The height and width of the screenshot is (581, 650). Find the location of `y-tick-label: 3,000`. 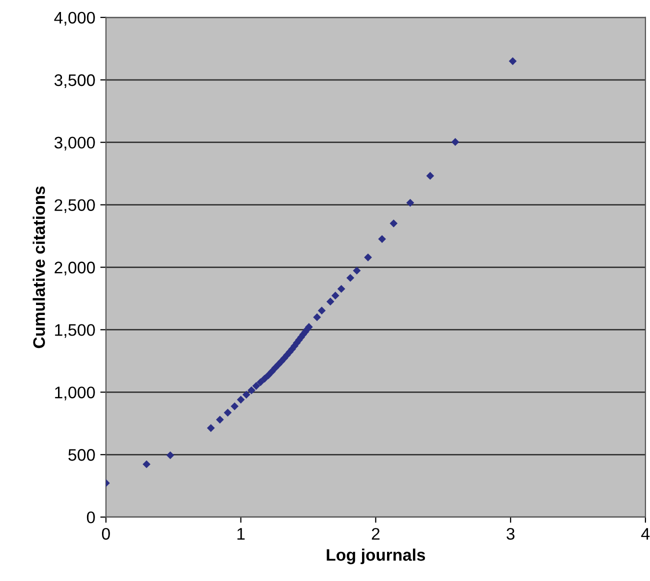

y-tick-label: 3,000 is located at coordinates (74, 143).